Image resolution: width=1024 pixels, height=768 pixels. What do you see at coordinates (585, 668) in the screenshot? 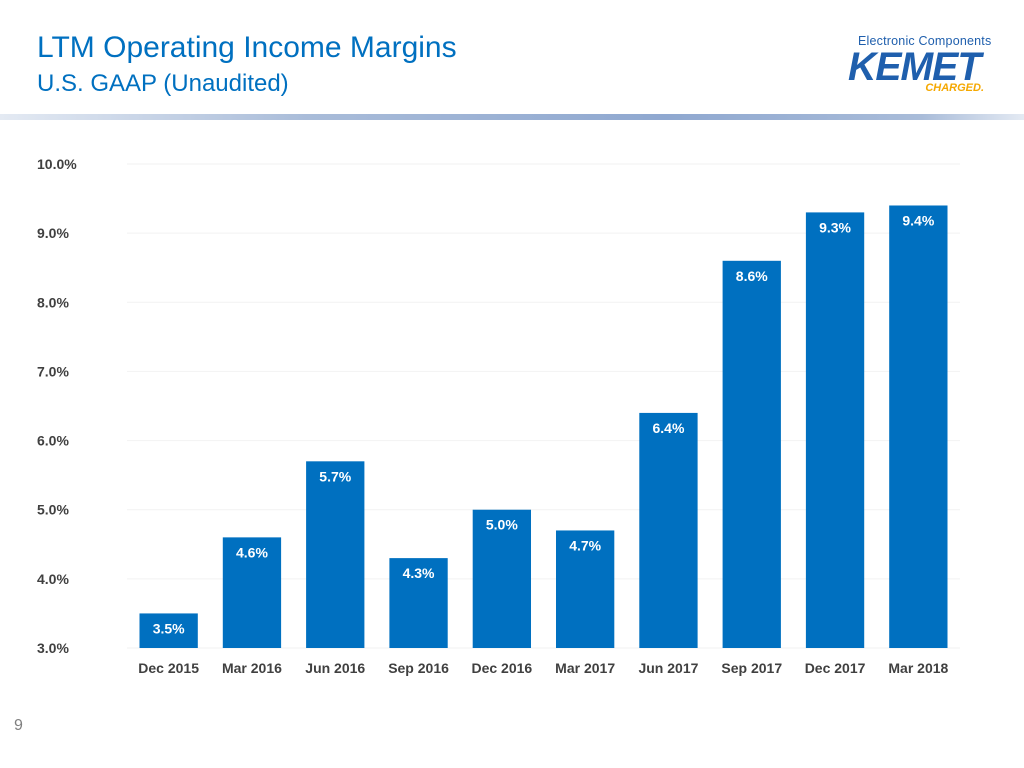
I see `x-category-label: Mar 2017` at bounding box center [585, 668].